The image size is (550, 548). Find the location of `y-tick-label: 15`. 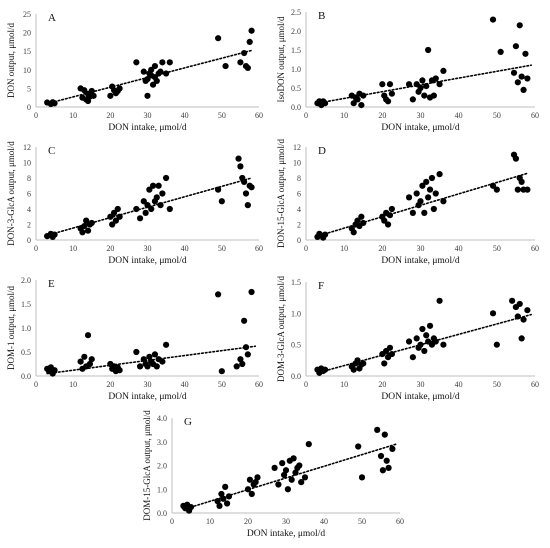

y-tick-label: 15 is located at coordinates (27, 51).